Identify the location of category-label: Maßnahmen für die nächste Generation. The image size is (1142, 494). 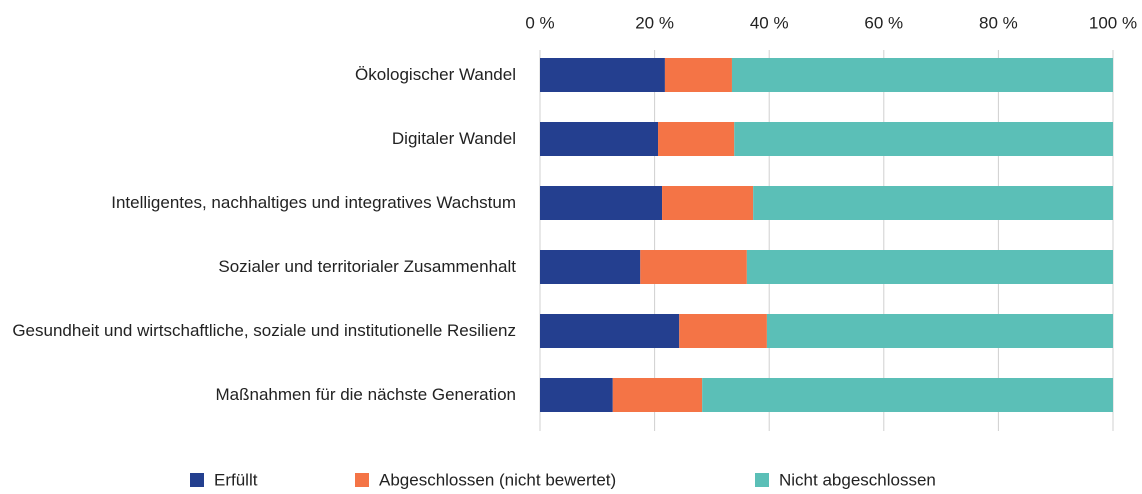
(365, 394).